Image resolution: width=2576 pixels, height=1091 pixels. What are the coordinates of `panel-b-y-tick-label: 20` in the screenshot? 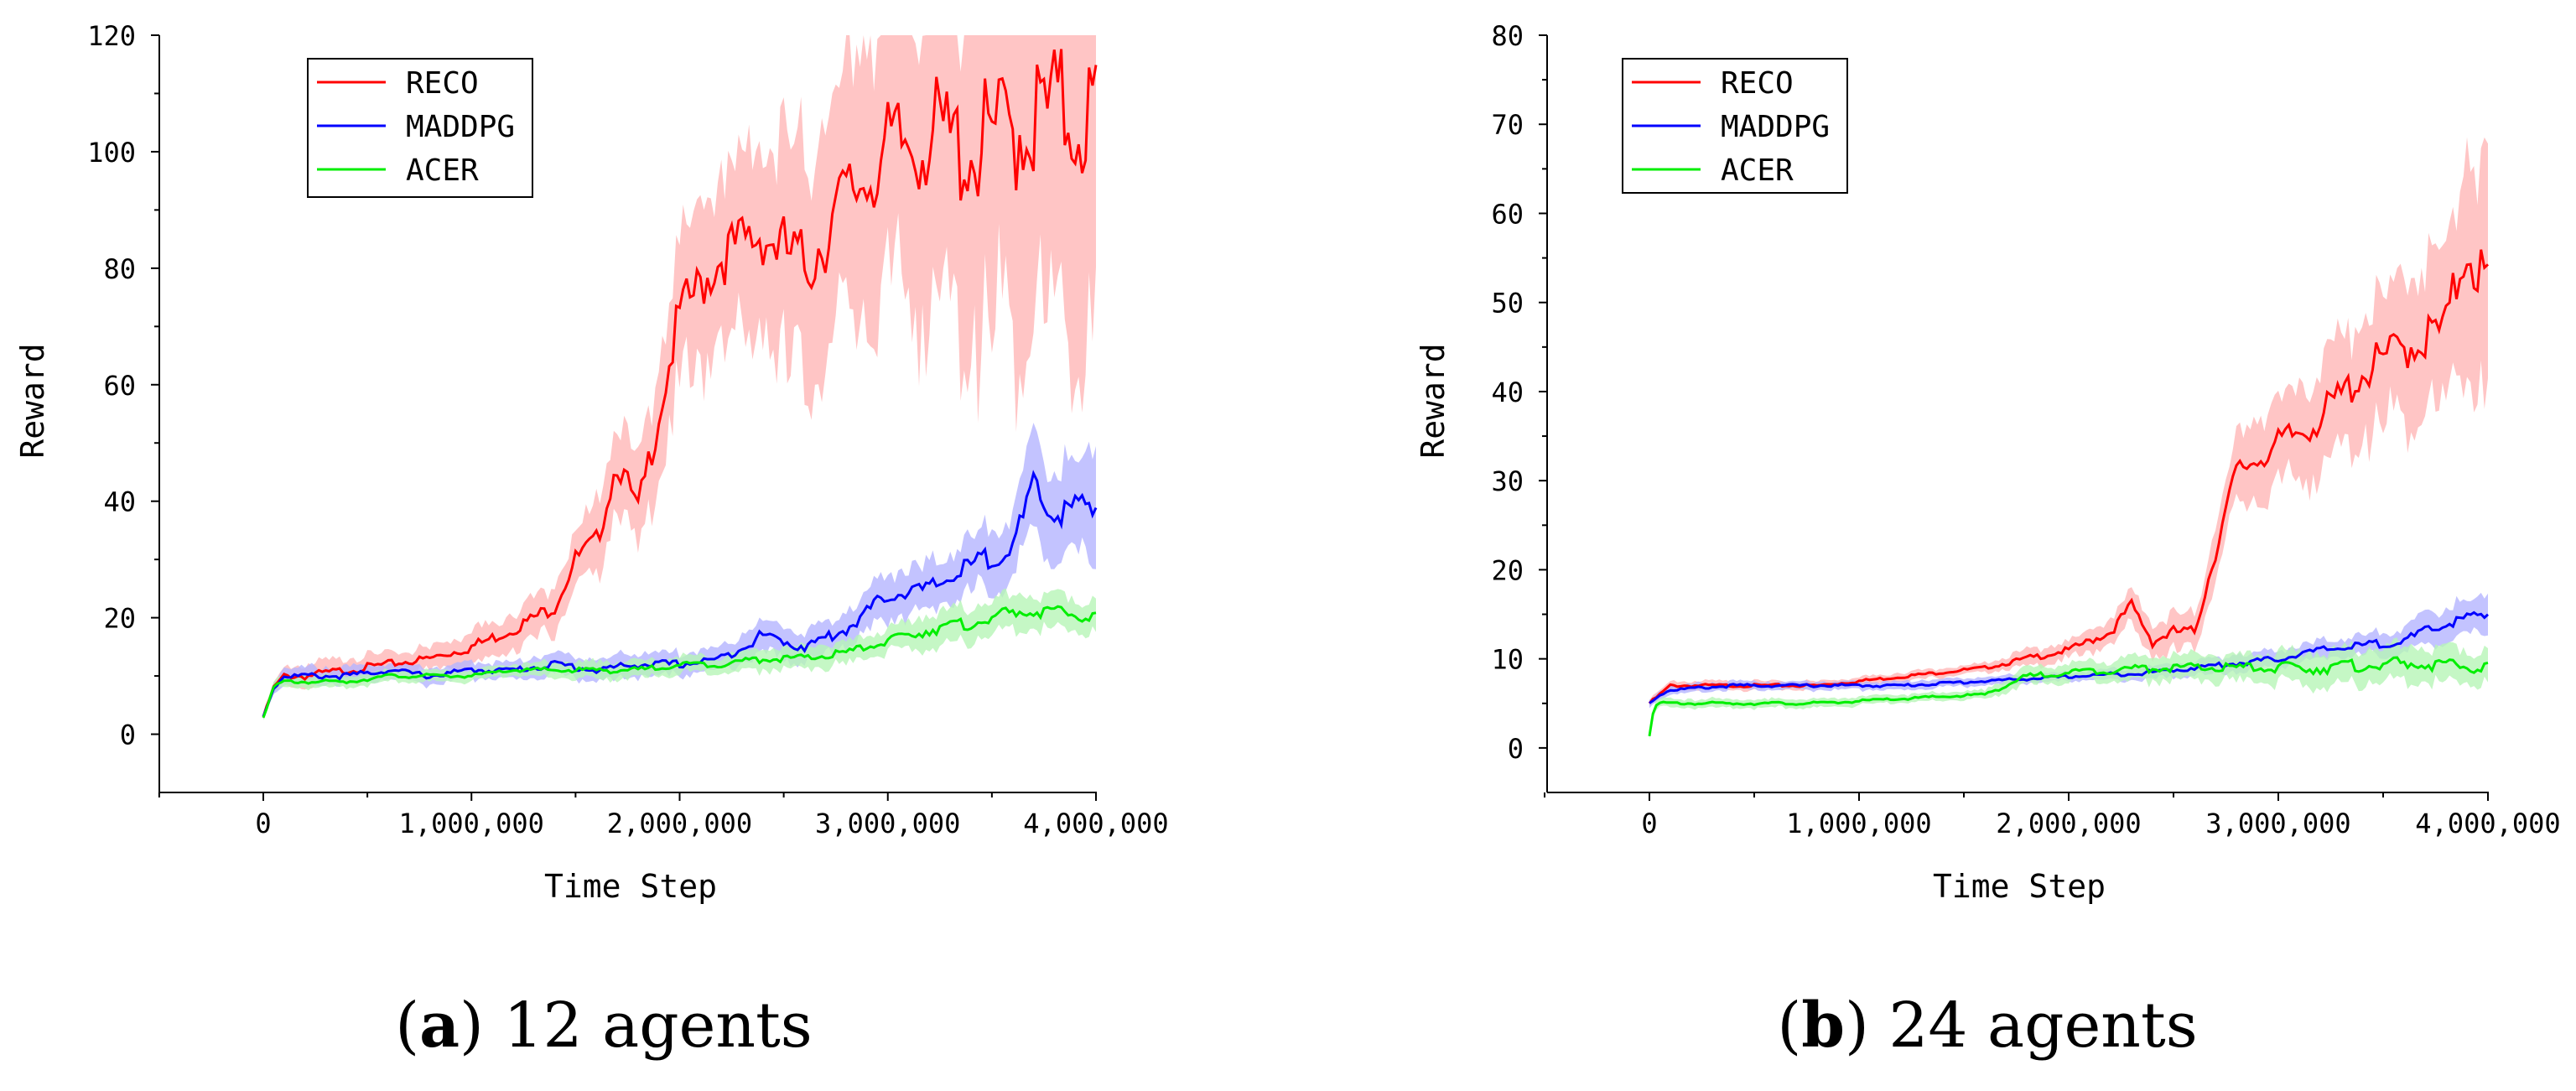 It's located at (1507, 570).